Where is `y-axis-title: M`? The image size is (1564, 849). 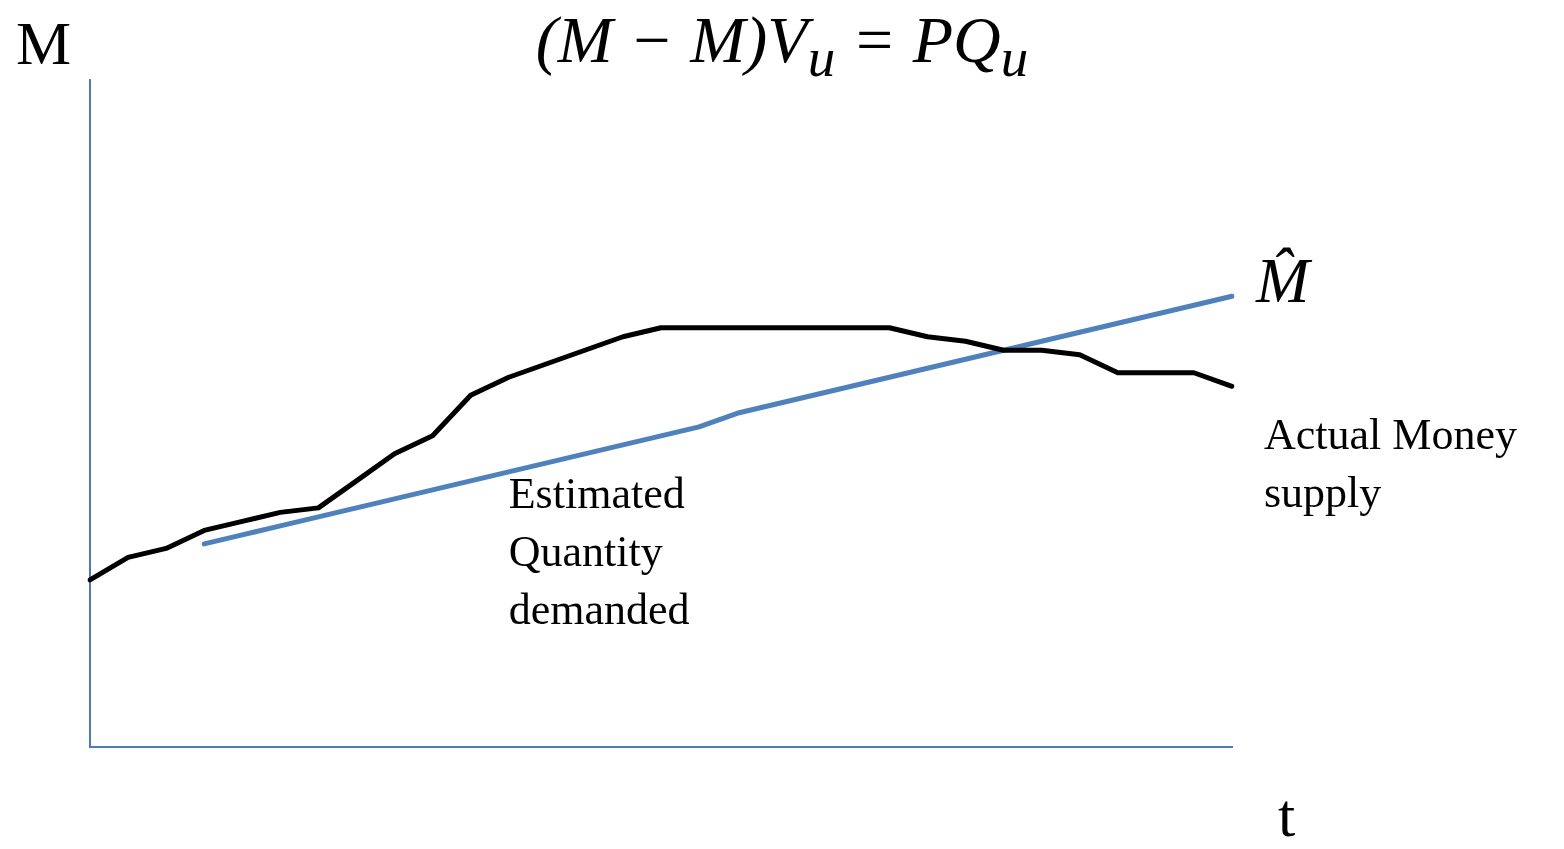
y-axis-title: M is located at coordinates (44, 43).